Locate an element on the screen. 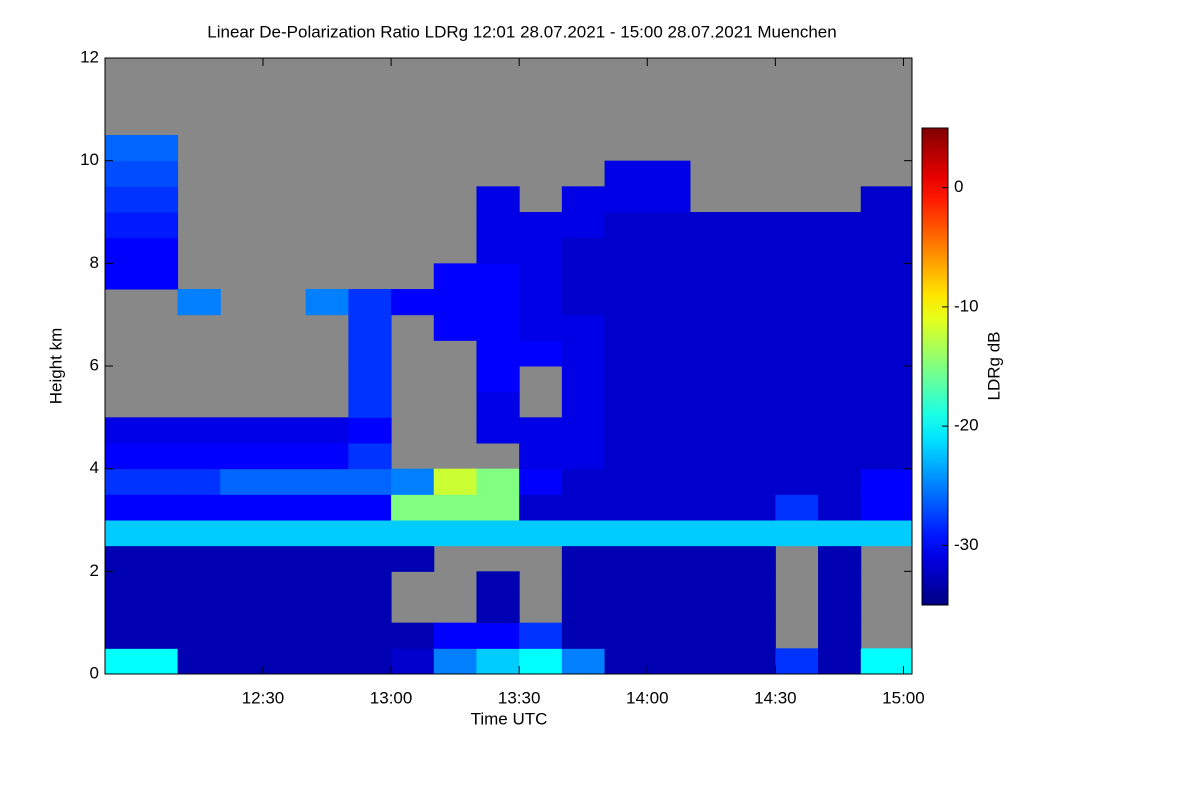  y-tick-label: 10 is located at coordinates (89, 159).